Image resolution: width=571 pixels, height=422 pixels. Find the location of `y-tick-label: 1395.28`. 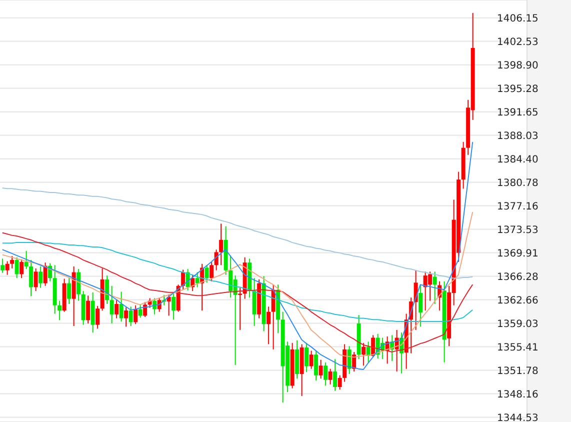

y-tick-label: 1395.28 is located at coordinates (517, 89).